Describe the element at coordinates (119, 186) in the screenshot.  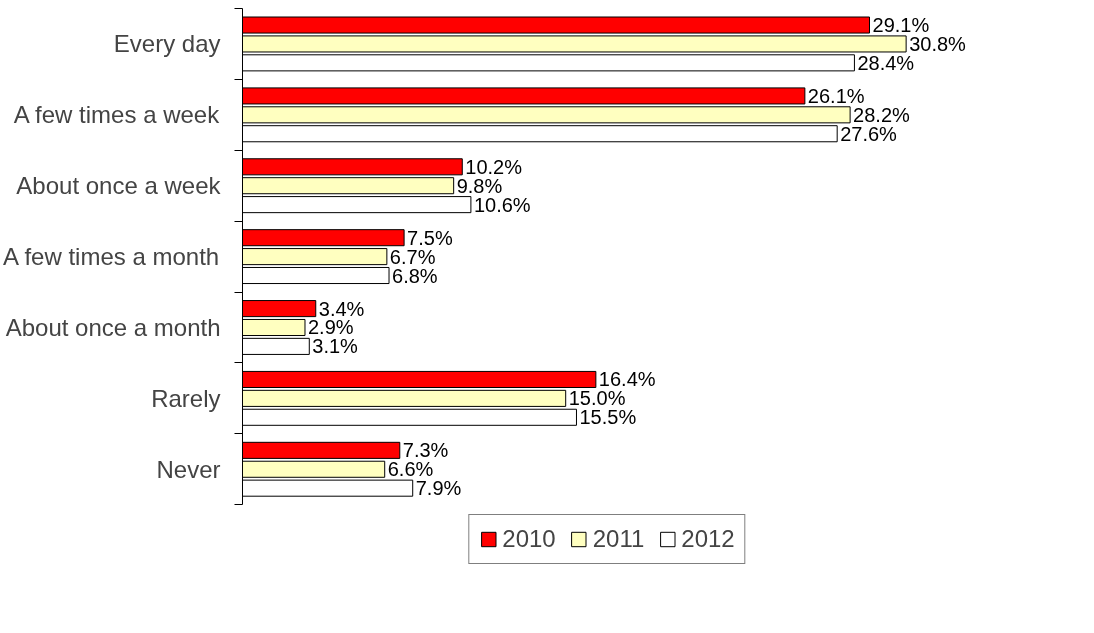
I see `y-tick-label: About once a week` at that location.